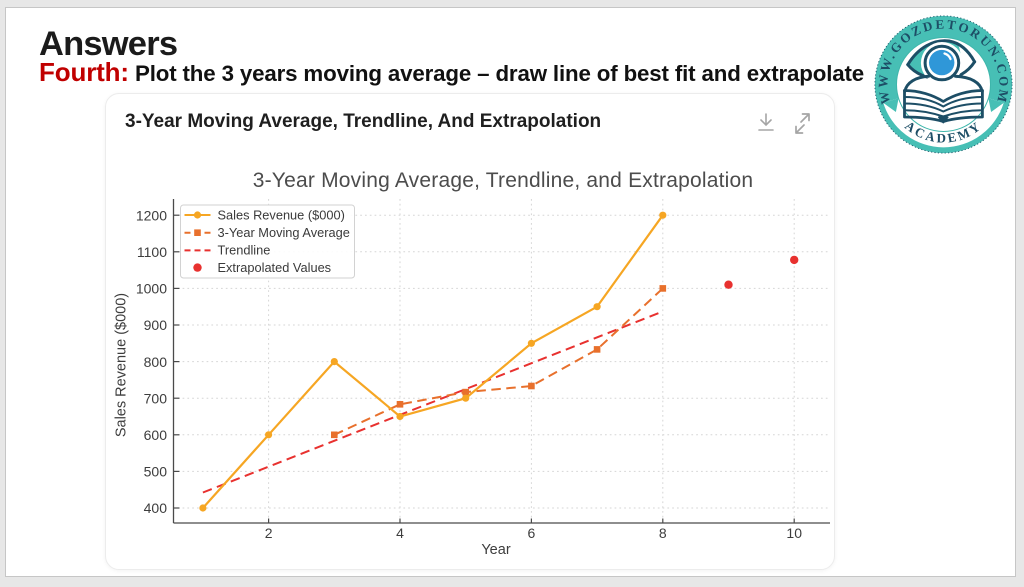 The image size is (1024, 587). I want to click on svg-text: 8, so click(663, 533).